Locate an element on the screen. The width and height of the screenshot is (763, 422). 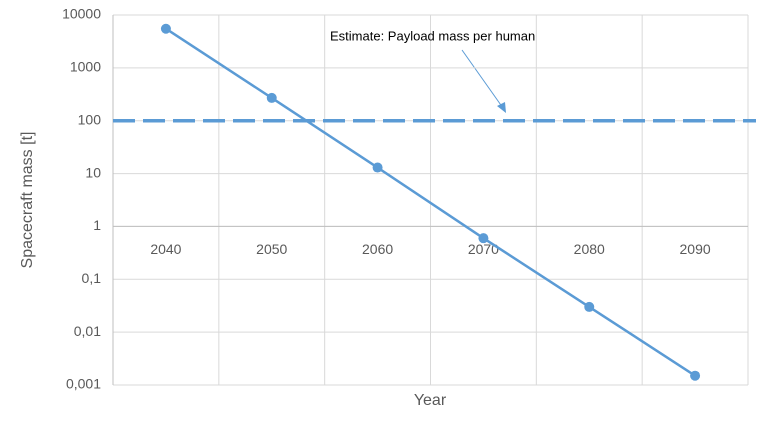
annotation-arrowhead is located at coordinates (501, 107).